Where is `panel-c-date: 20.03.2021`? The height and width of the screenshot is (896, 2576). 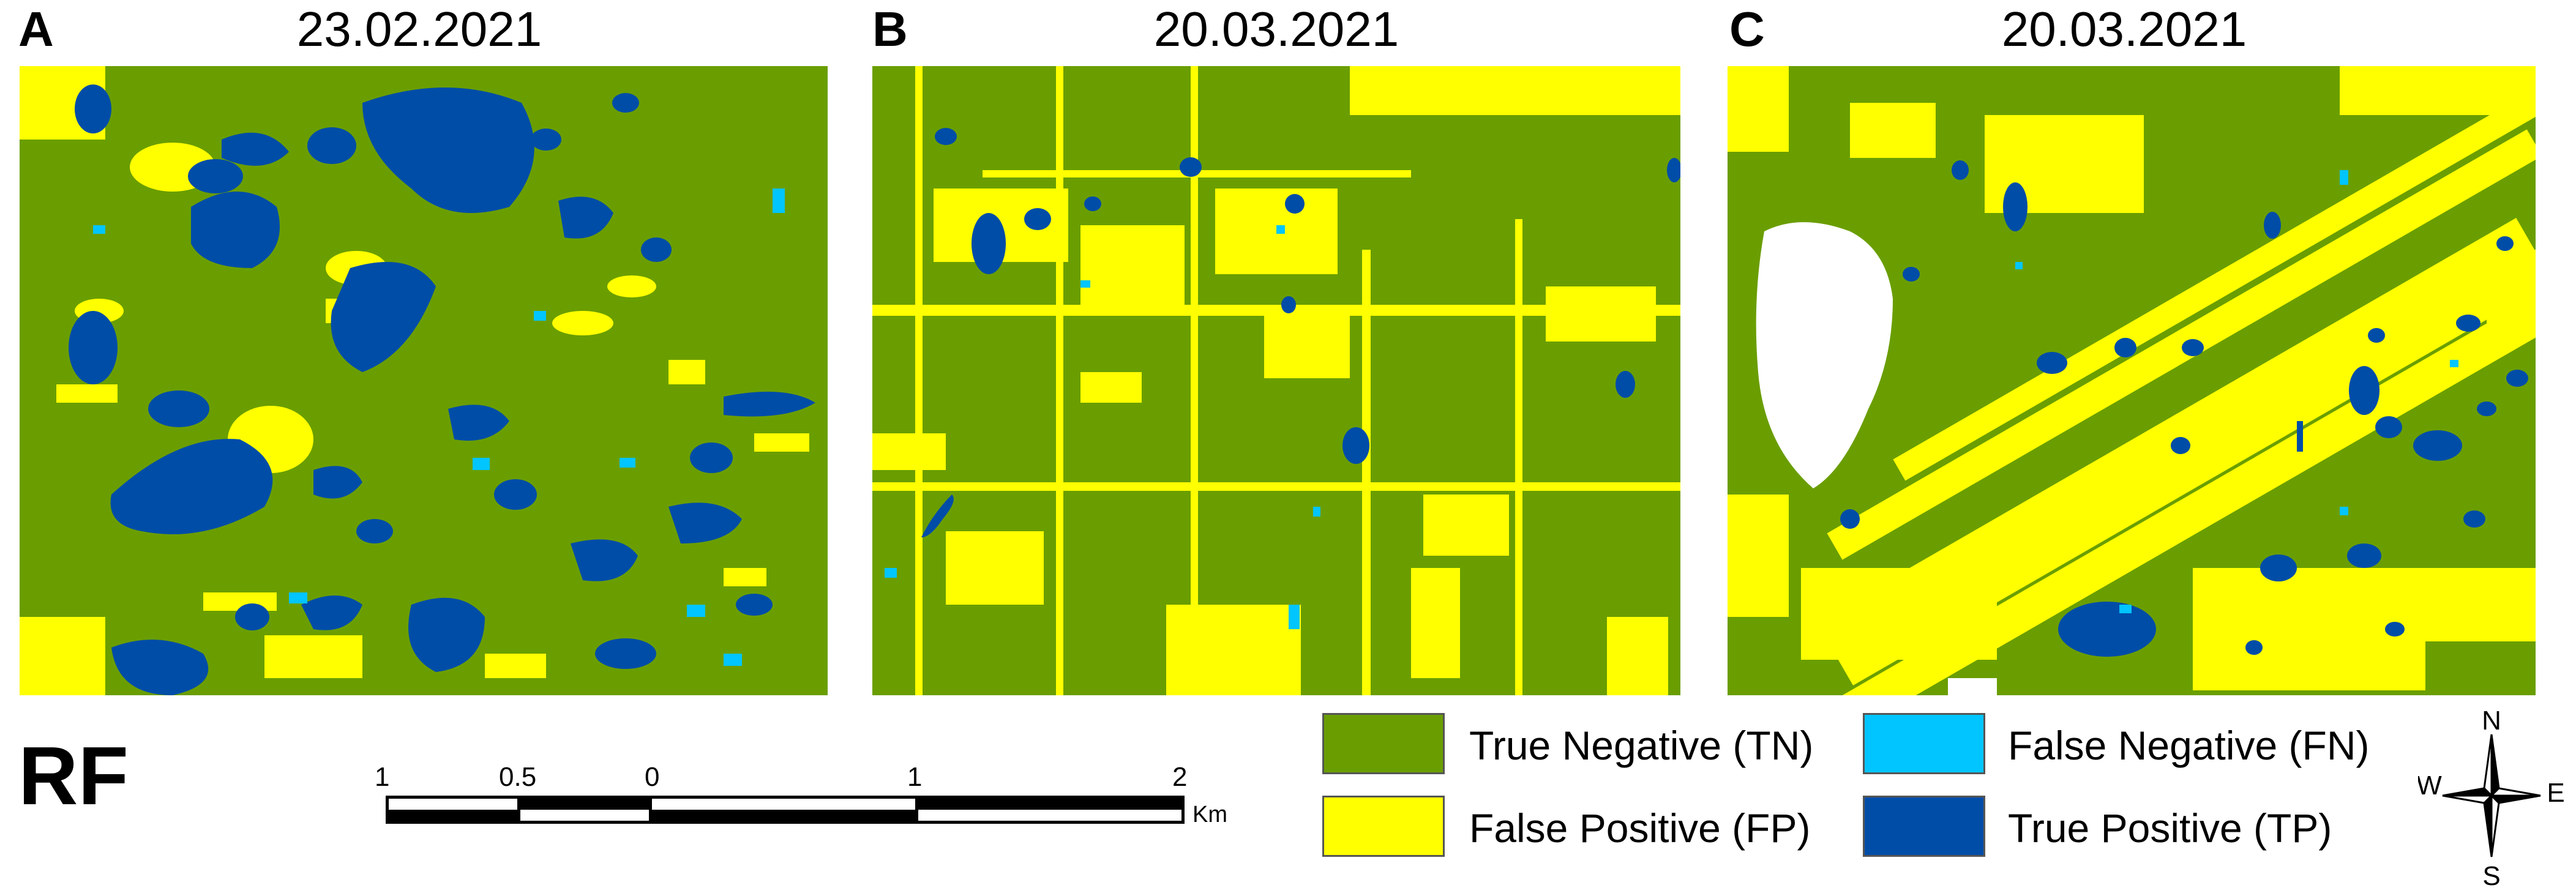 panel-c-date: 20.03.2021 is located at coordinates (2124, 29).